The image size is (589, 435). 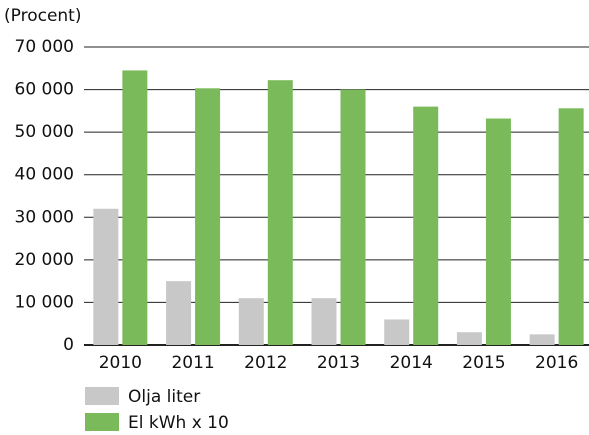 I want to click on x-tick-label: 2010, so click(x=120, y=363).